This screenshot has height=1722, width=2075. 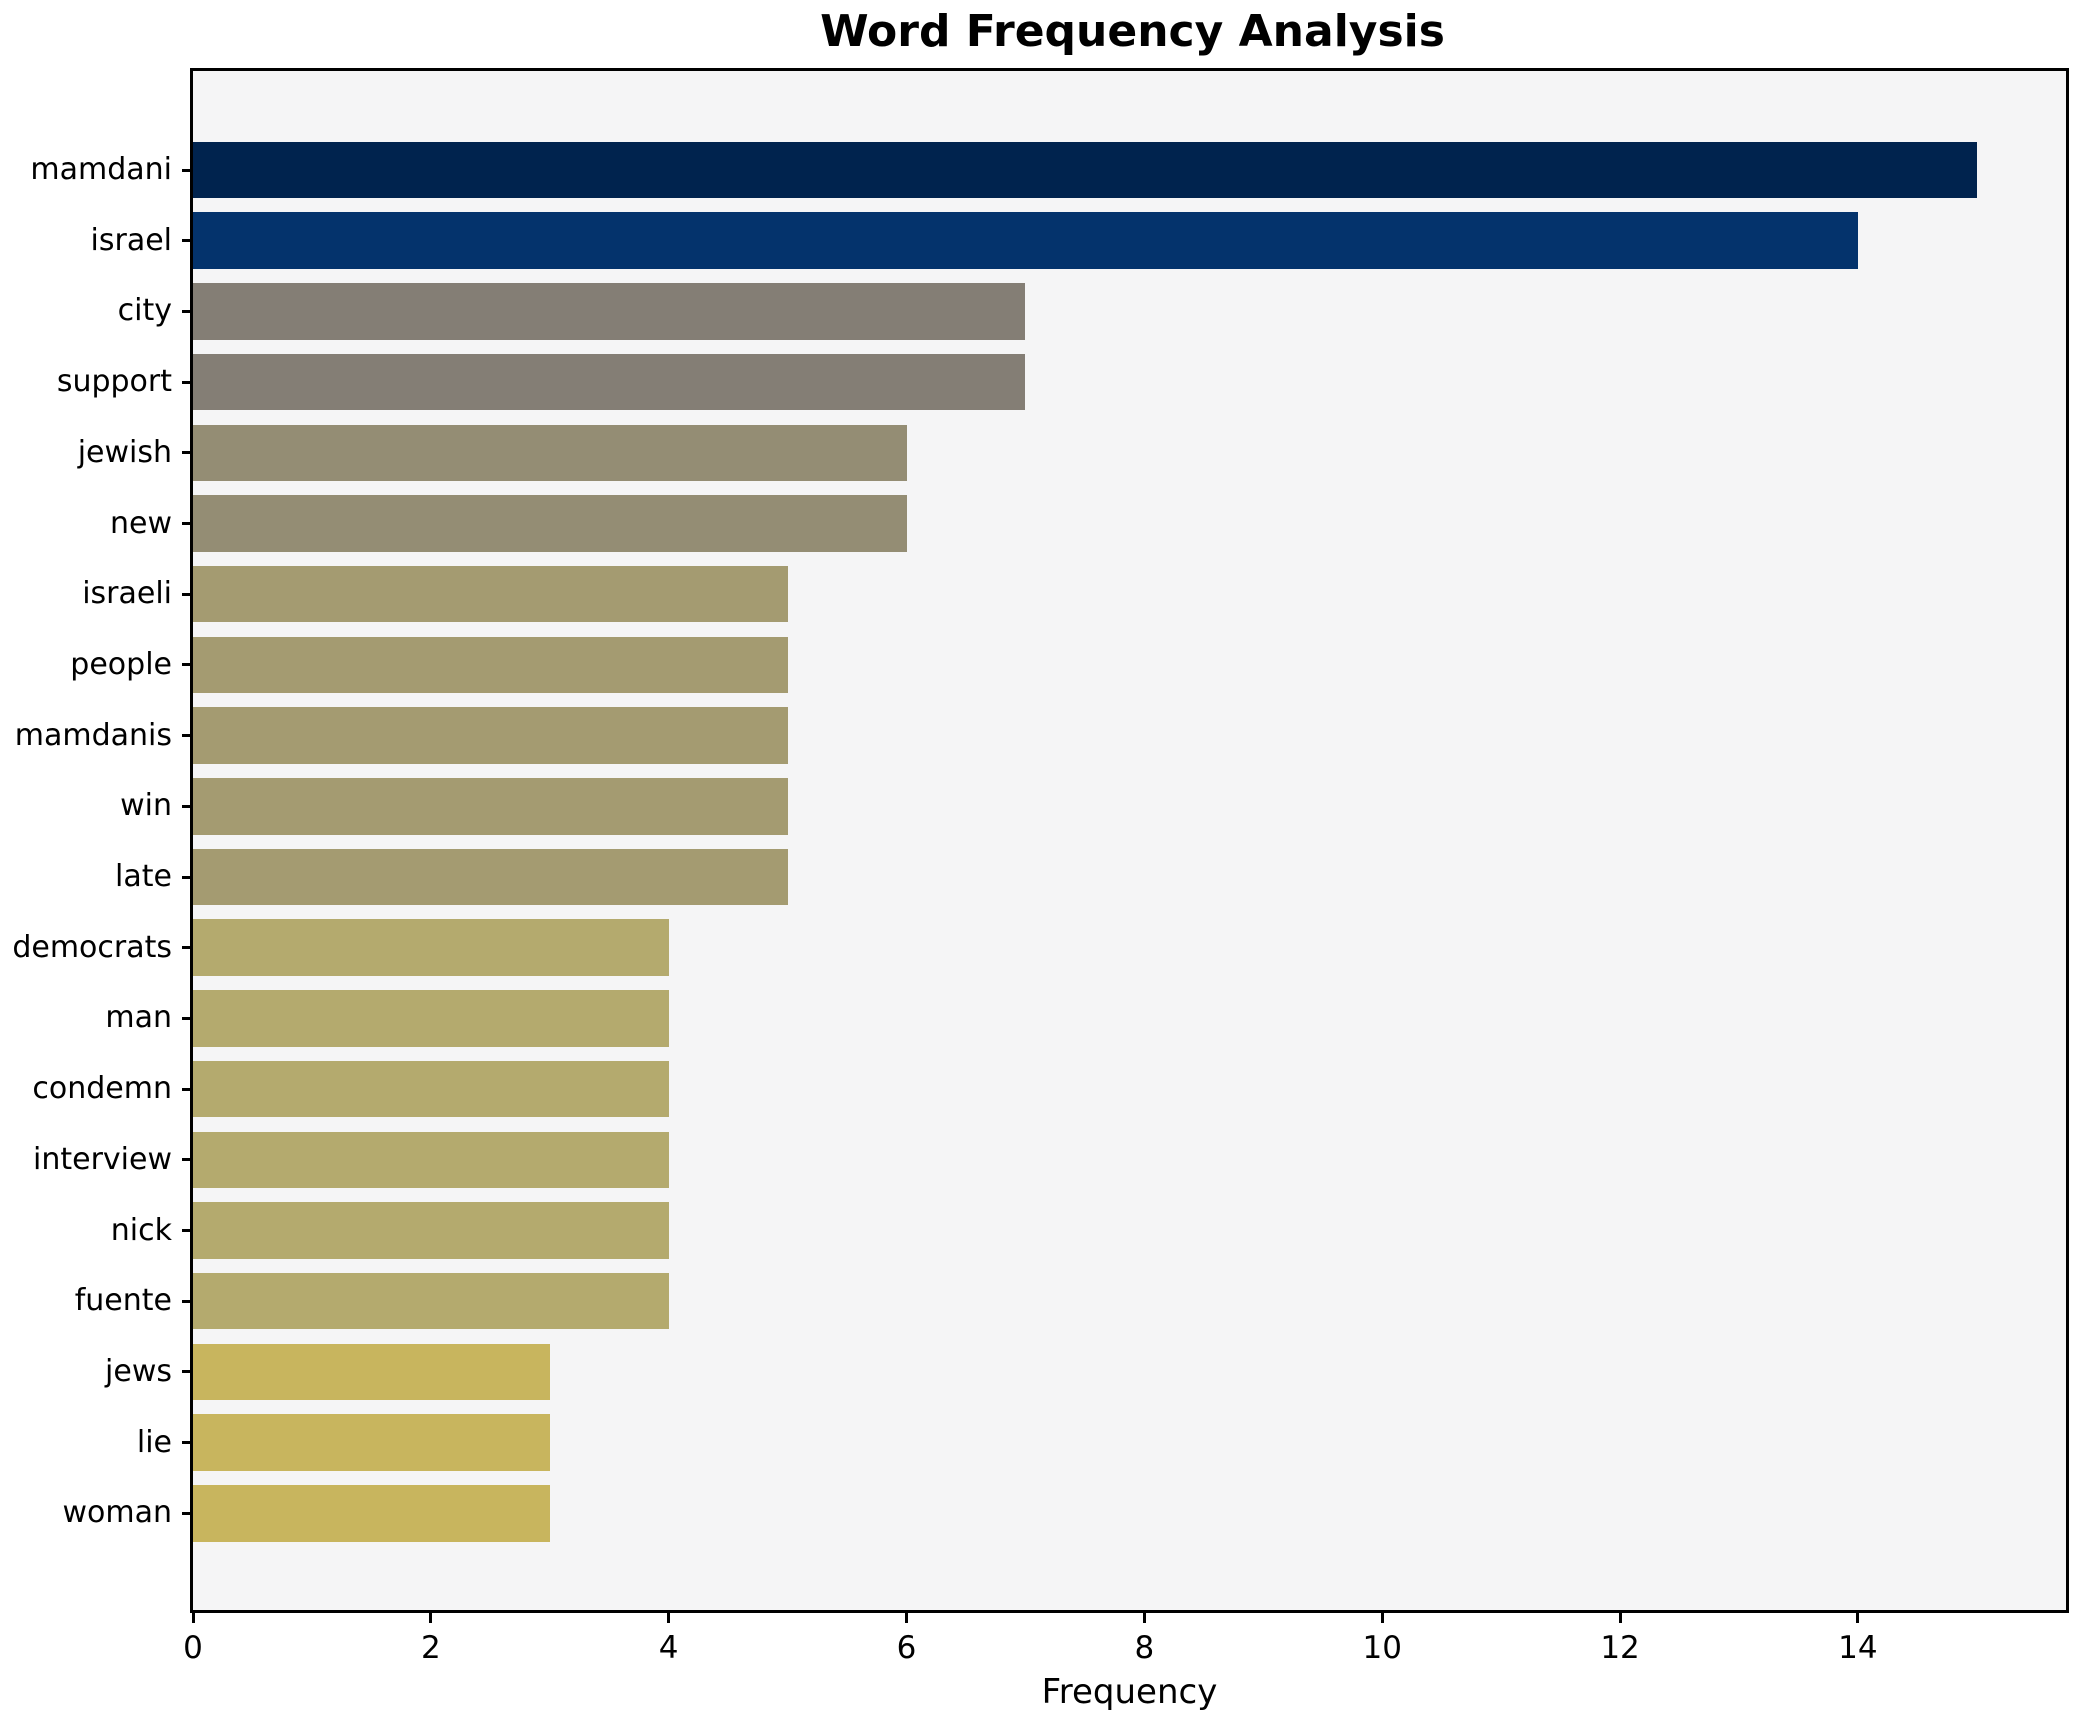 What do you see at coordinates (93, 735) in the screenshot?
I see `y-tick-label-mamdanis: mamdanis` at bounding box center [93, 735].